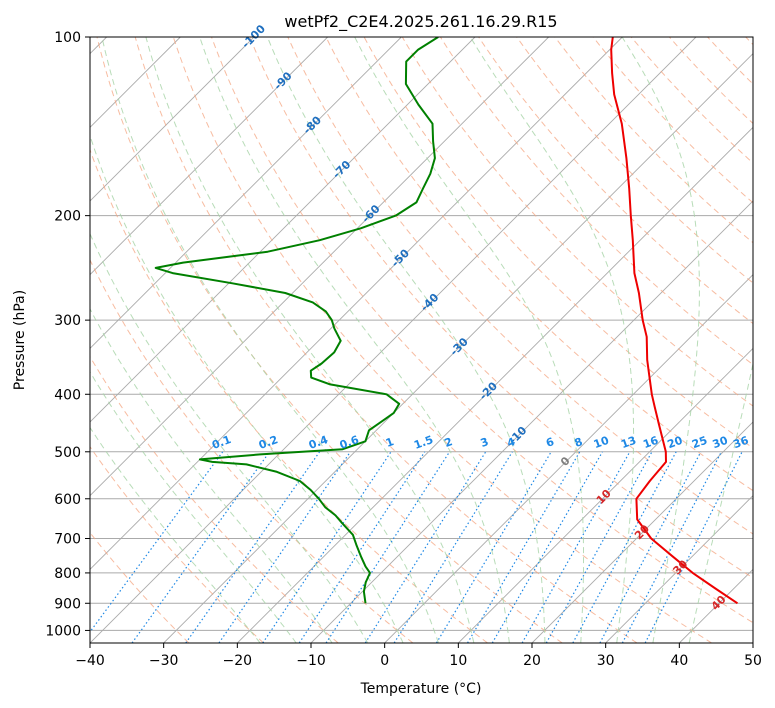 The width and height of the screenshot is (775, 708). Describe the element at coordinates (650, 443) in the screenshot. I see `mixing-ratio-label: 16` at that location.